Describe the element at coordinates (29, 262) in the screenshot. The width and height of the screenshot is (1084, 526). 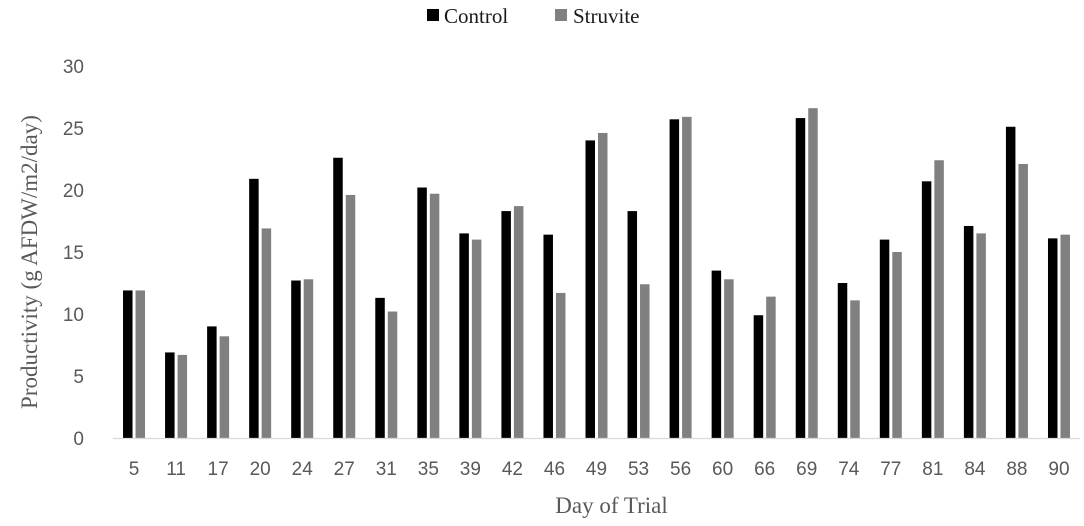
I see `y-axis-title: Productivity (g AFDW/m2/day)` at that location.